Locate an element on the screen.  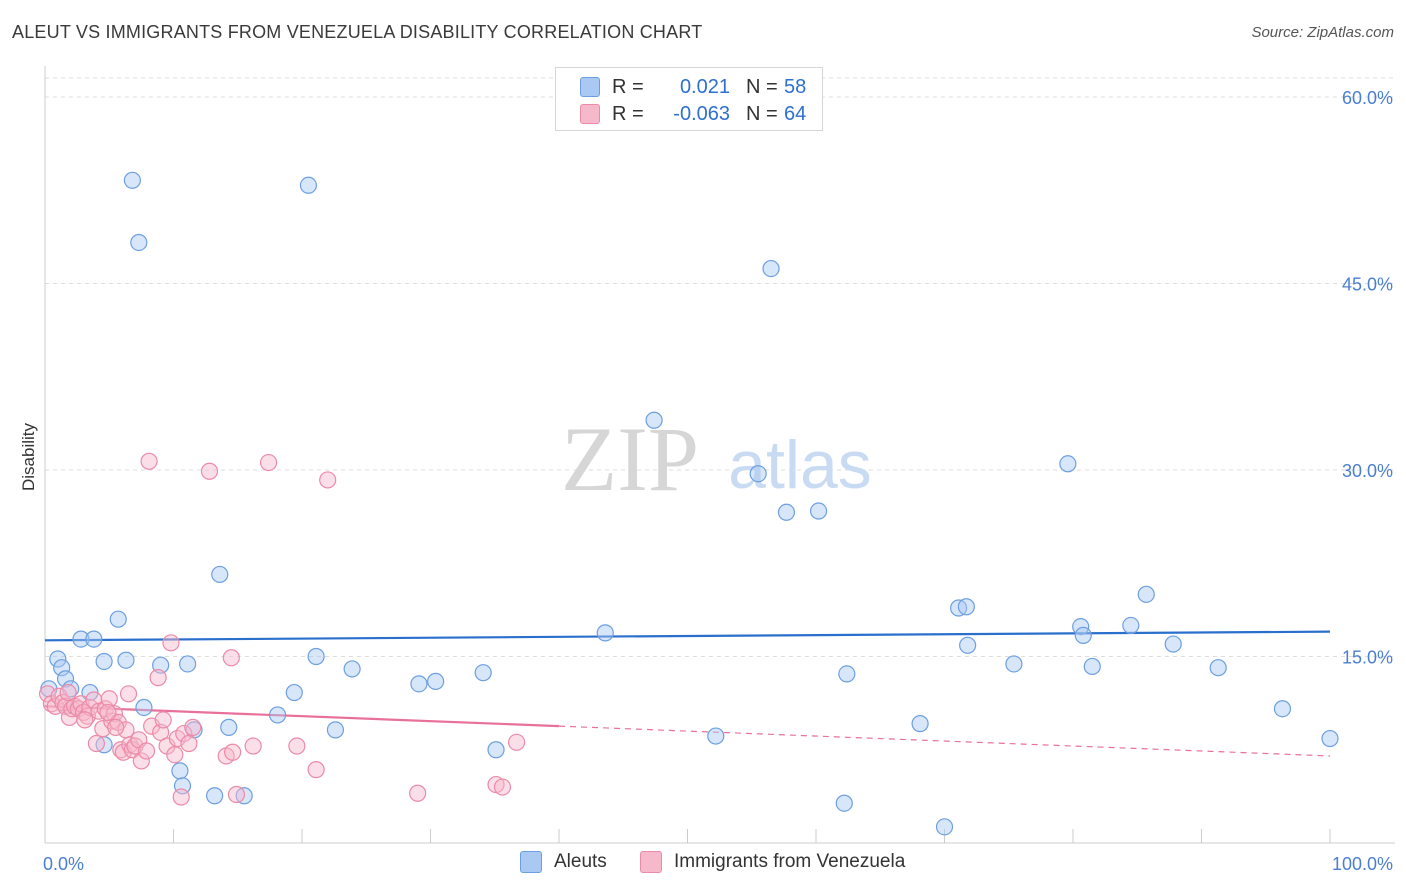
legend-item-venezuela: Immigrants from Venezuela is located at coordinates (772, 862).